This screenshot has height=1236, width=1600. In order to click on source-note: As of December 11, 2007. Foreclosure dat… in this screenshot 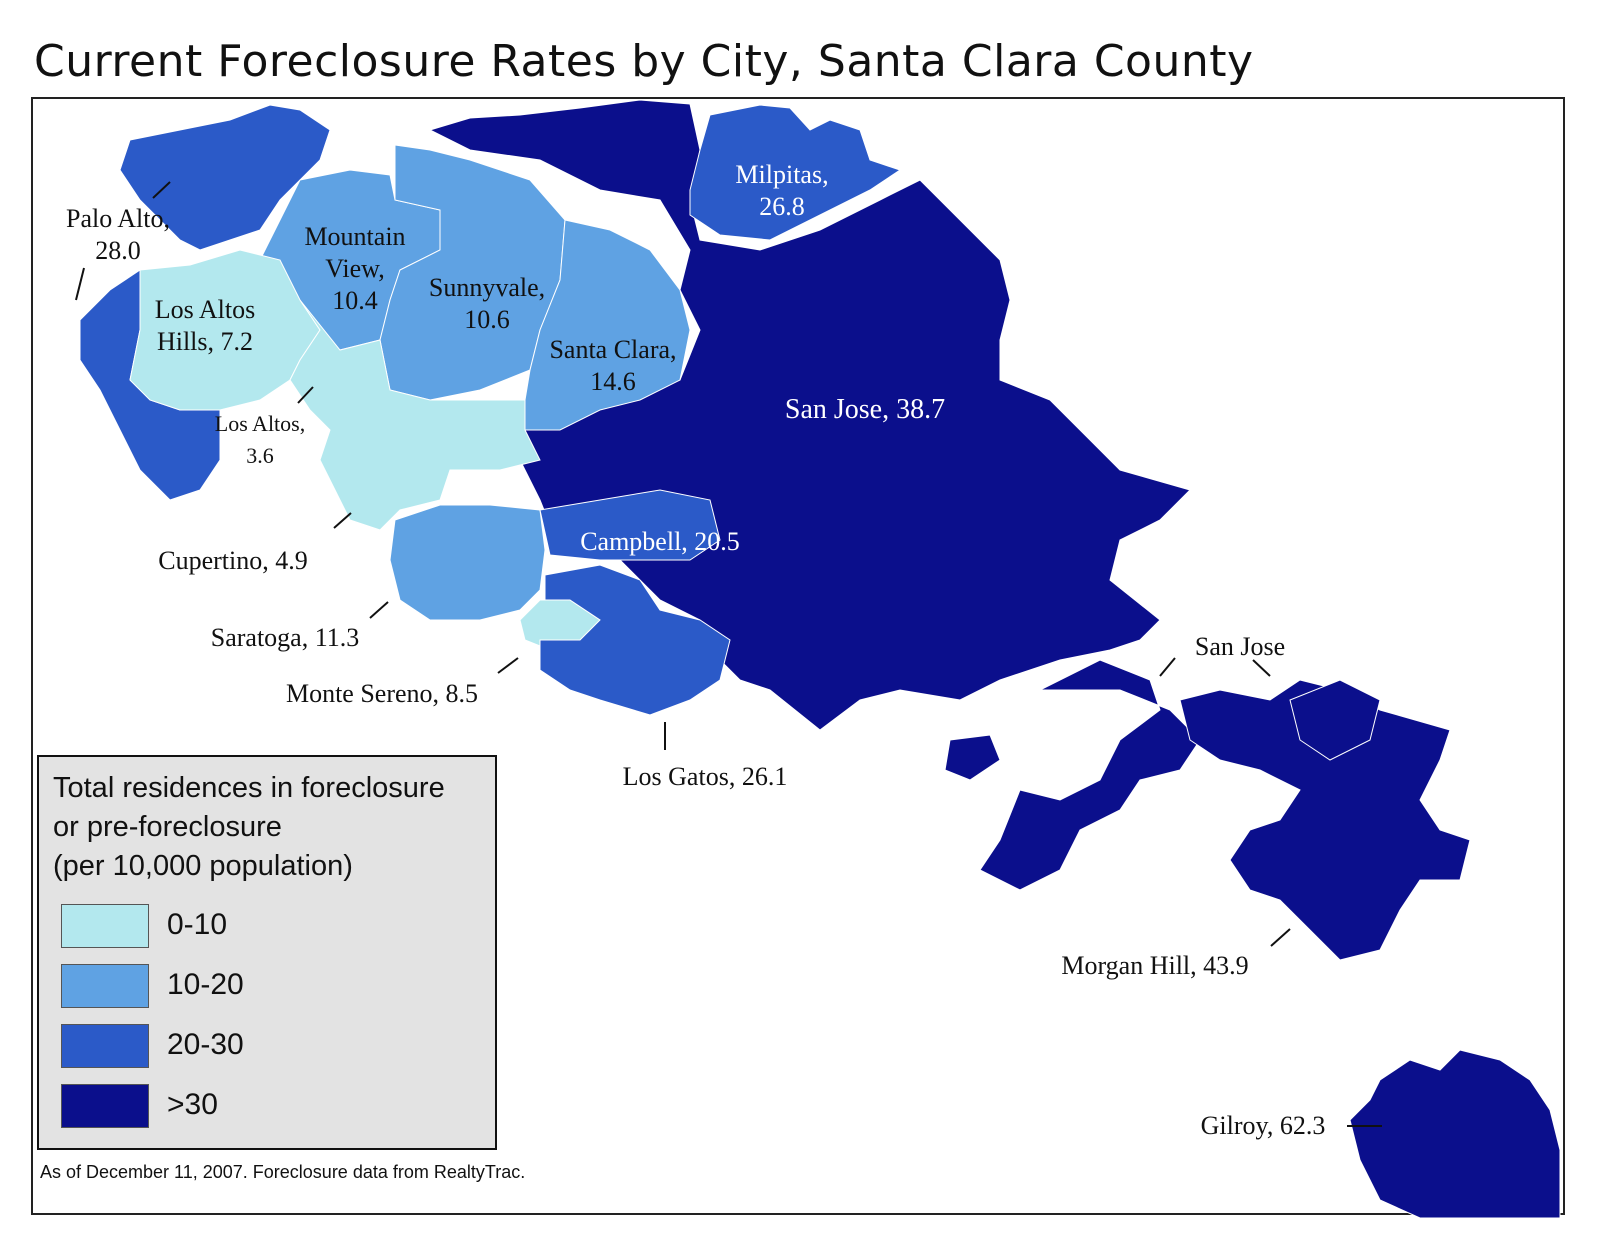, I will do `click(283, 1172)`.